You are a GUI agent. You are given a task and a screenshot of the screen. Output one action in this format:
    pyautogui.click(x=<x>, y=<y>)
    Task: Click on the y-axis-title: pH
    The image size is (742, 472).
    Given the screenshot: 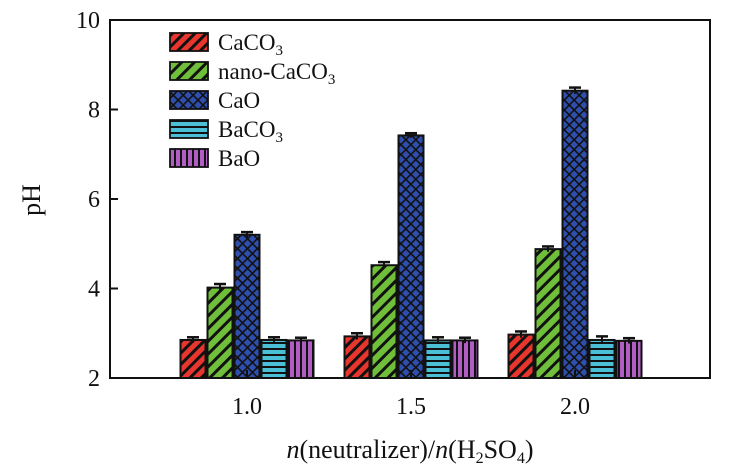 What is the action you would take?
    pyautogui.click(x=31, y=200)
    